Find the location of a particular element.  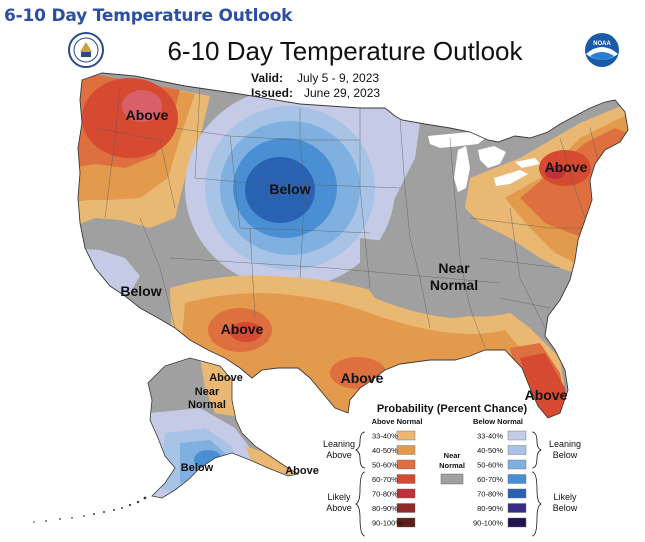

label-alaska-above-south: Above is located at coordinates (302, 471).